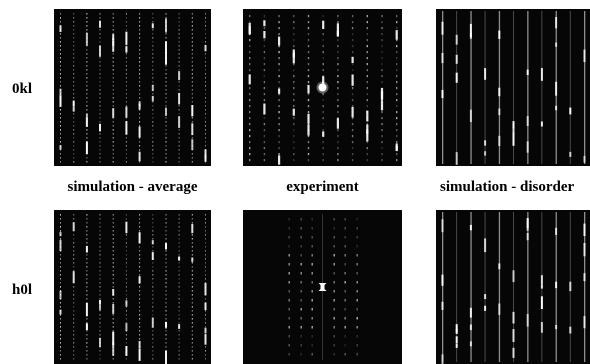 Image resolution: width=590 pixels, height=364 pixels. I want to click on row-label-0kl: 0kl, so click(22, 89).